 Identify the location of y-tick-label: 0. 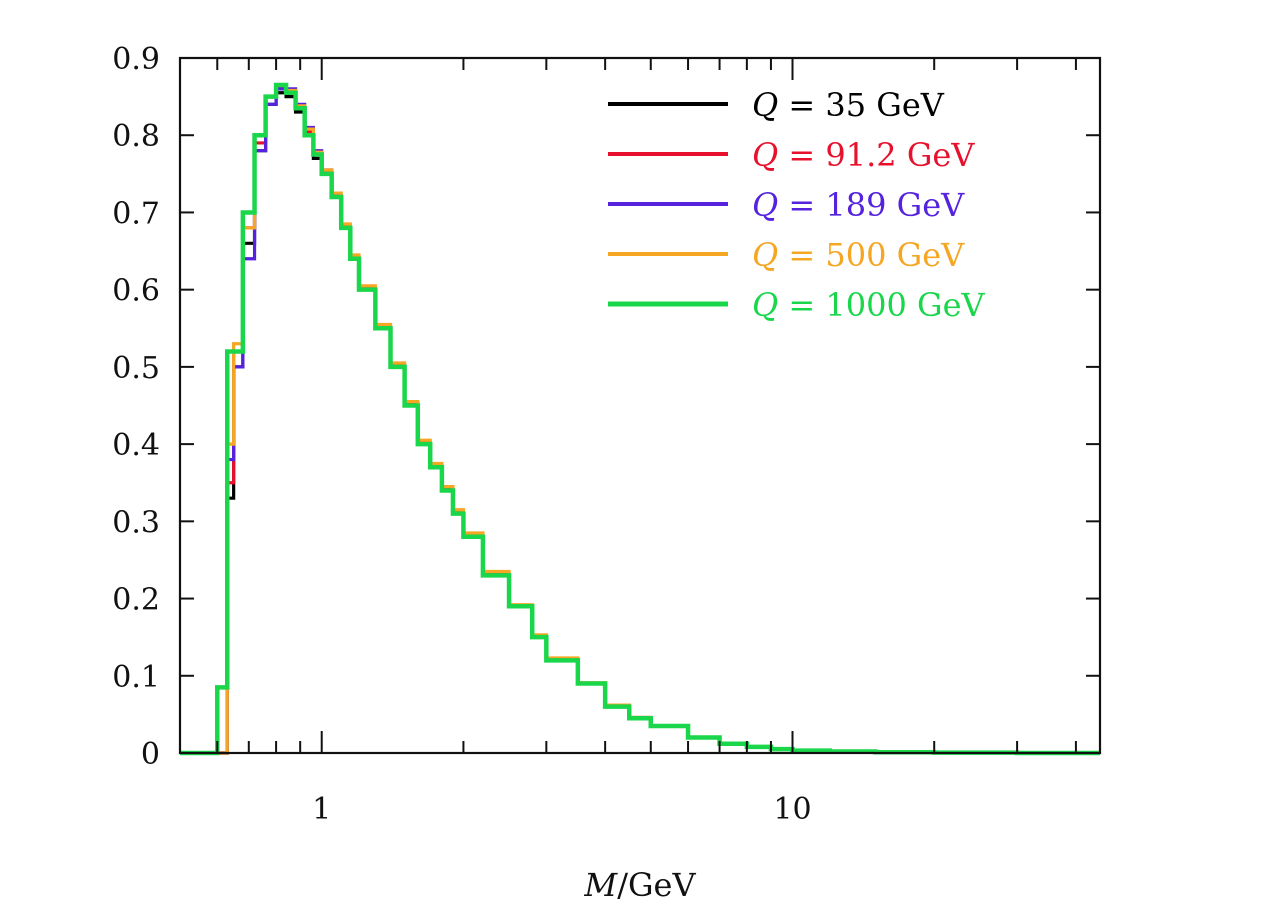
(150, 754).